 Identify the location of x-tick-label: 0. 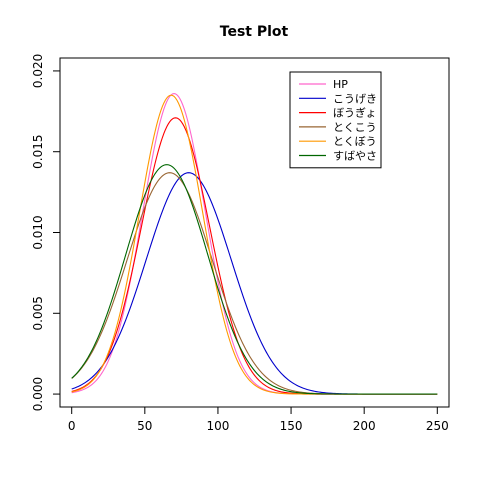
(72, 426).